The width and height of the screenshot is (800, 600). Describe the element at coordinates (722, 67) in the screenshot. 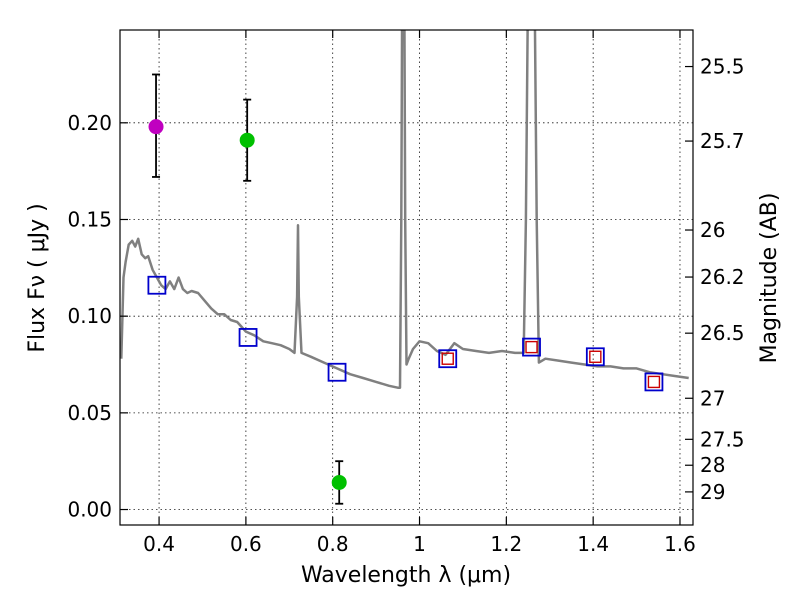

I see `y2-tick-label: 25.5` at that location.